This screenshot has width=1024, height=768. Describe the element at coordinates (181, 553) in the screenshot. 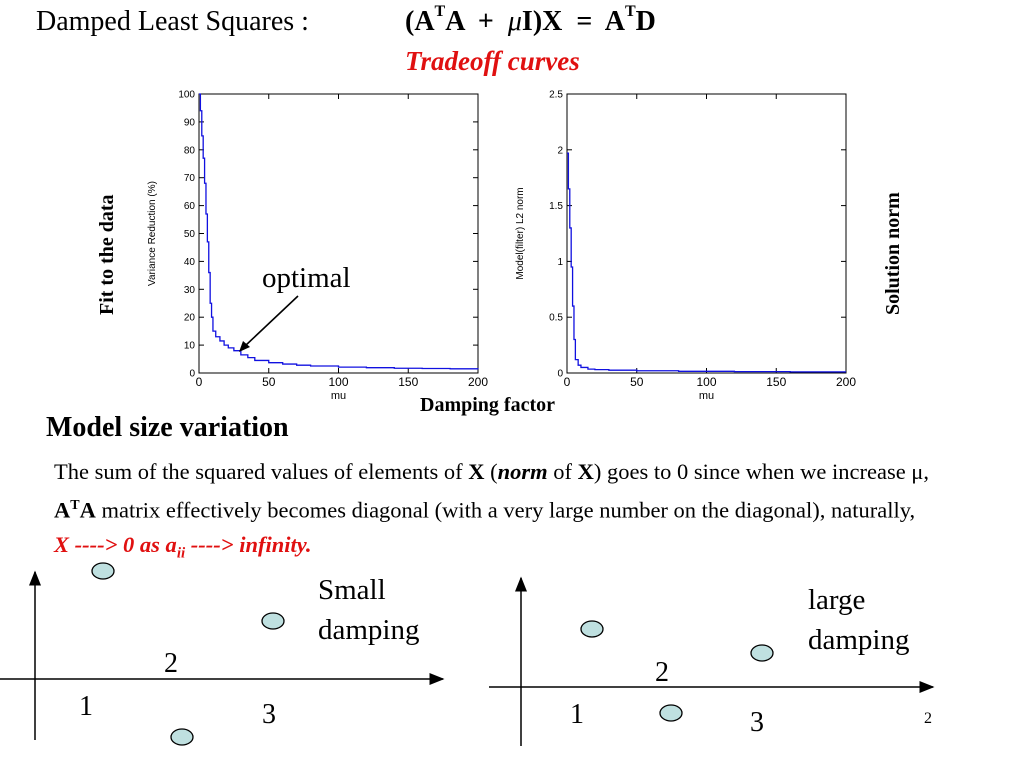

I see `para-red-sub: ii` at that location.